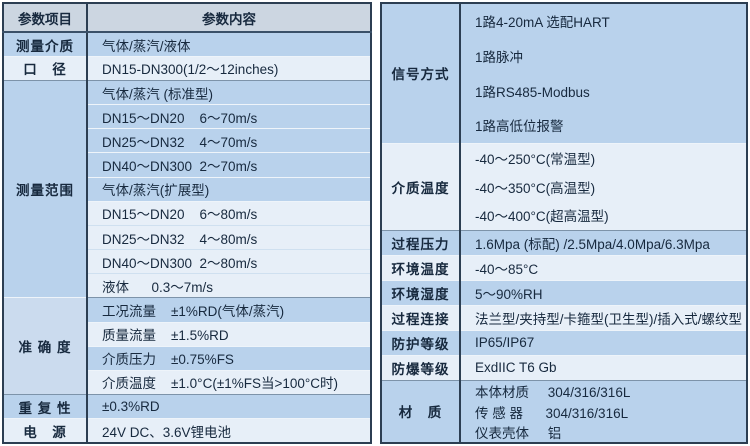  What do you see at coordinates (229, 18) in the screenshot?
I see `column-header-param-content: 参数内容` at bounding box center [229, 18].